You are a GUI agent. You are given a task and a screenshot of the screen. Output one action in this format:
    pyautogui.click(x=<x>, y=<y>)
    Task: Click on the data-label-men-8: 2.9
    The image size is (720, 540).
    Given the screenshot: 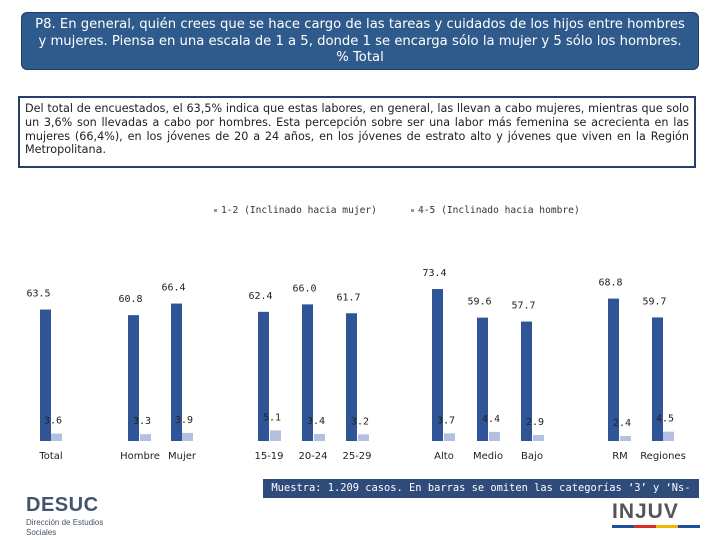 What is the action you would take?
    pyautogui.click(x=535, y=422)
    